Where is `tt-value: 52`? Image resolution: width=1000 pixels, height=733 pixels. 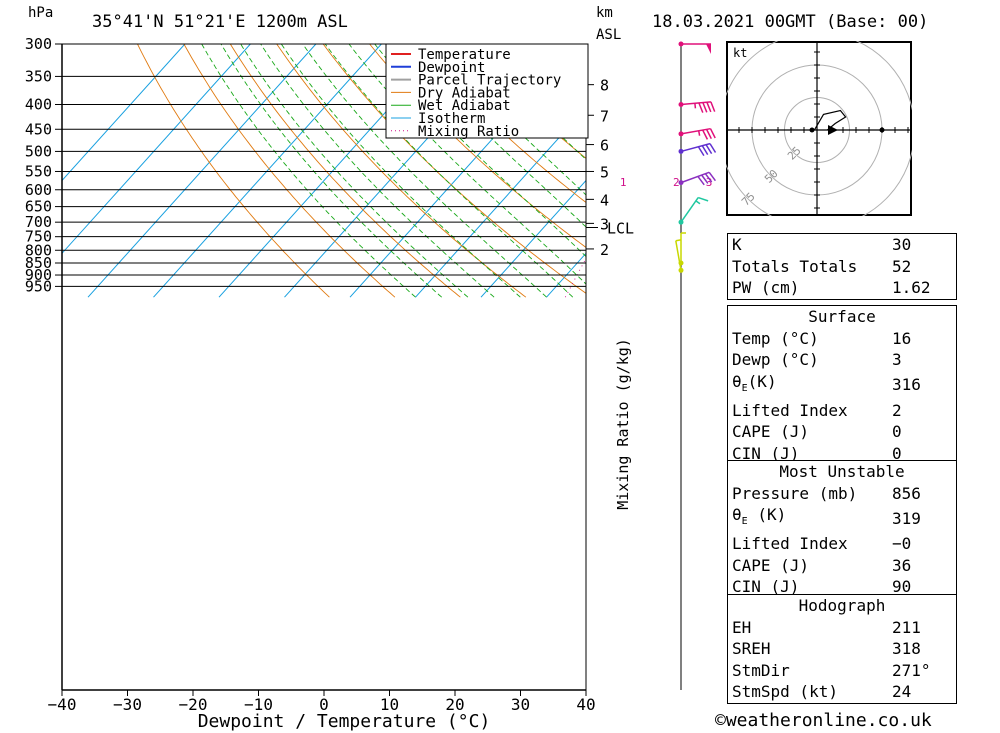
tt-value: 52 is located at coordinates (902, 266).